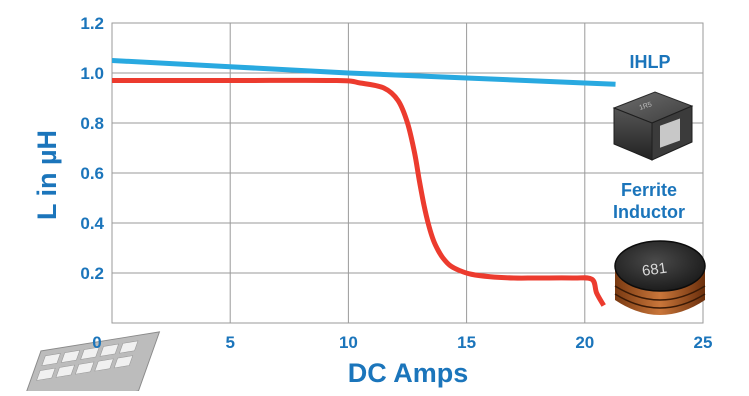 The height and width of the screenshot is (396, 749). What do you see at coordinates (466, 342) in the screenshot?
I see `x-tick-label: 15` at bounding box center [466, 342].